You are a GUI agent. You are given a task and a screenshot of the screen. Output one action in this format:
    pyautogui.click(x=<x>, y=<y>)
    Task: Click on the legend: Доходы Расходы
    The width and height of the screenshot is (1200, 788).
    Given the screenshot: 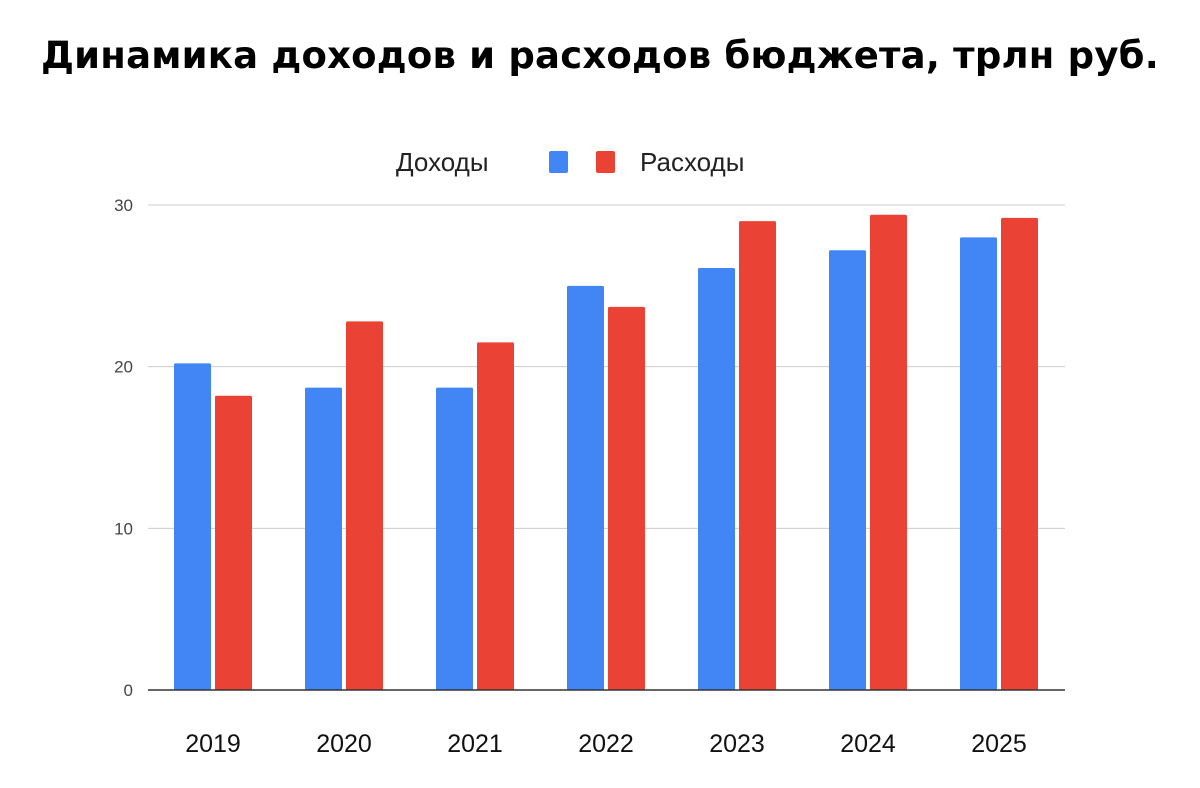 What is the action you would take?
    pyautogui.click(x=600, y=162)
    